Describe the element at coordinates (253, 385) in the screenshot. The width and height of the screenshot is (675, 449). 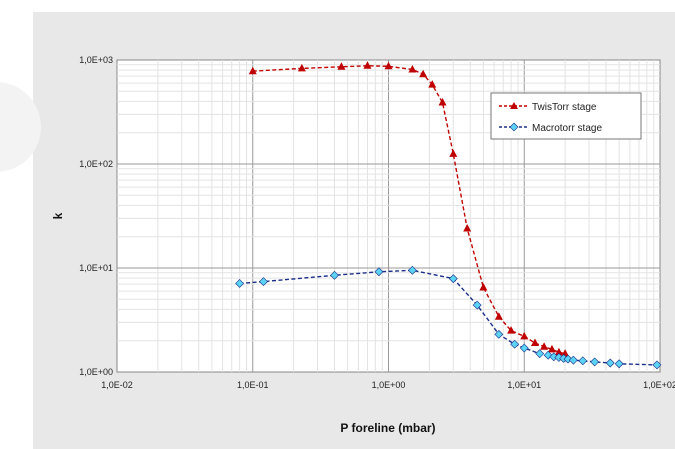
I see `x-tick-label: 1,0E-01` at that location.